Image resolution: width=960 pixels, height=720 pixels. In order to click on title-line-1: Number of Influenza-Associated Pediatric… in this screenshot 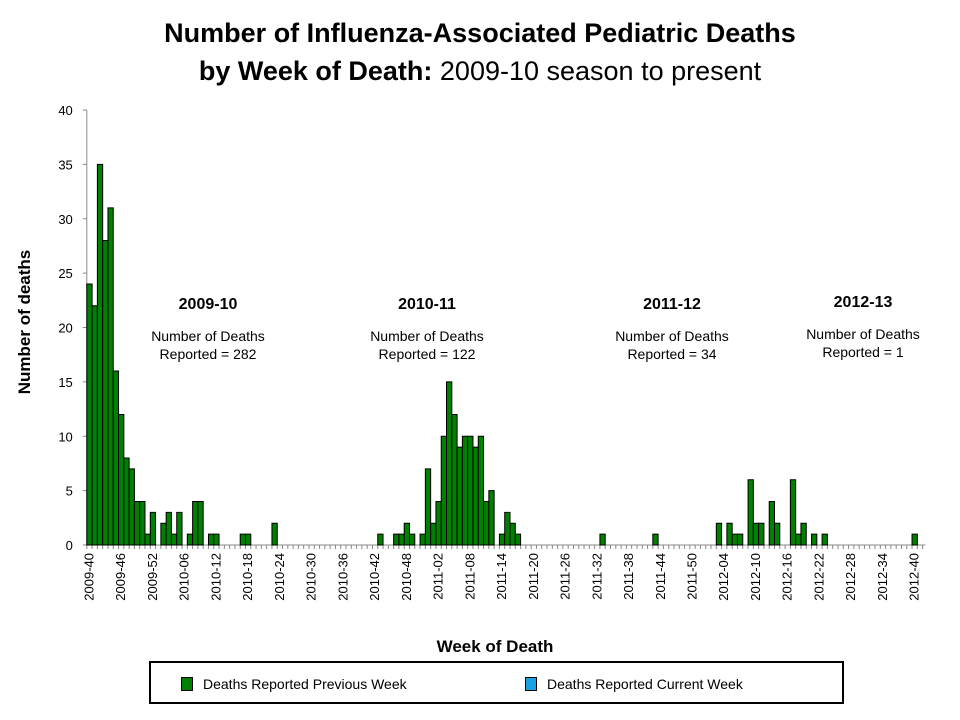, I will do `click(480, 33)`.